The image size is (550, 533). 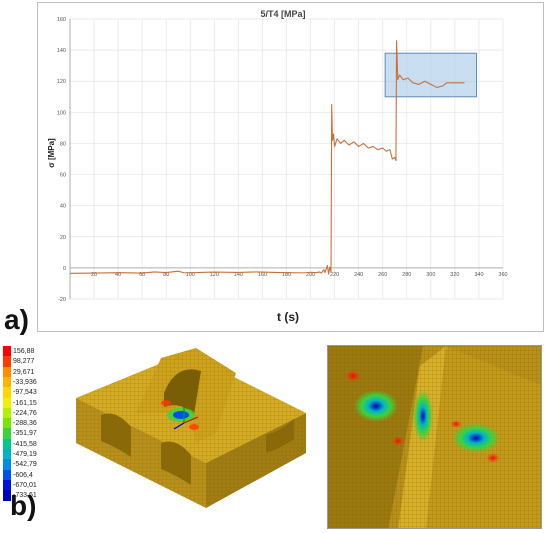 What do you see at coordinates (182, 392) in the screenshot?
I see `model-arch-hole` at bounding box center [182, 392].